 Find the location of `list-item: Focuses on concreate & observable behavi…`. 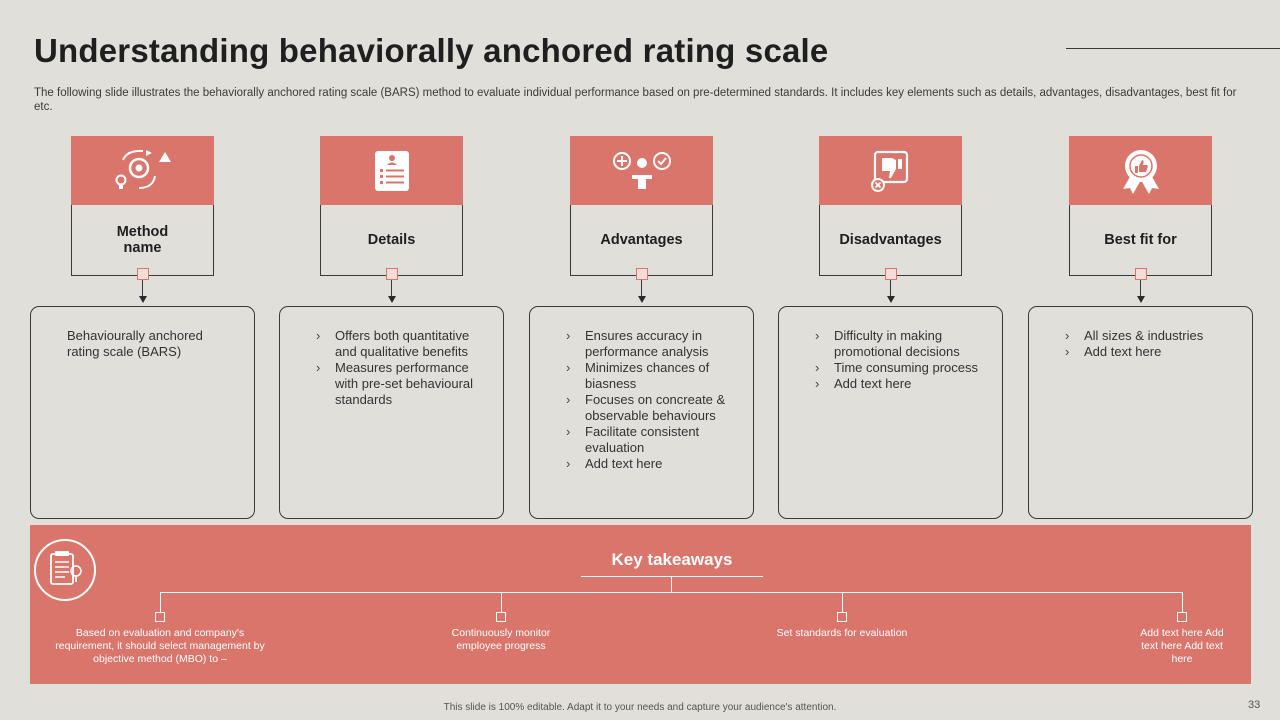

list-item: Focuses on concreate & observable behavi… is located at coordinates (652, 408).